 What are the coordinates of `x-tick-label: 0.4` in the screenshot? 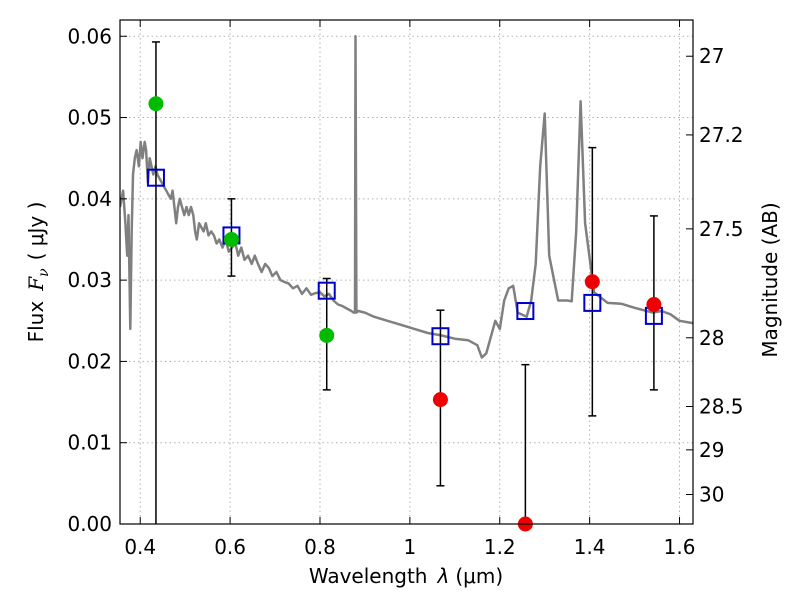 It's located at (140, 547).